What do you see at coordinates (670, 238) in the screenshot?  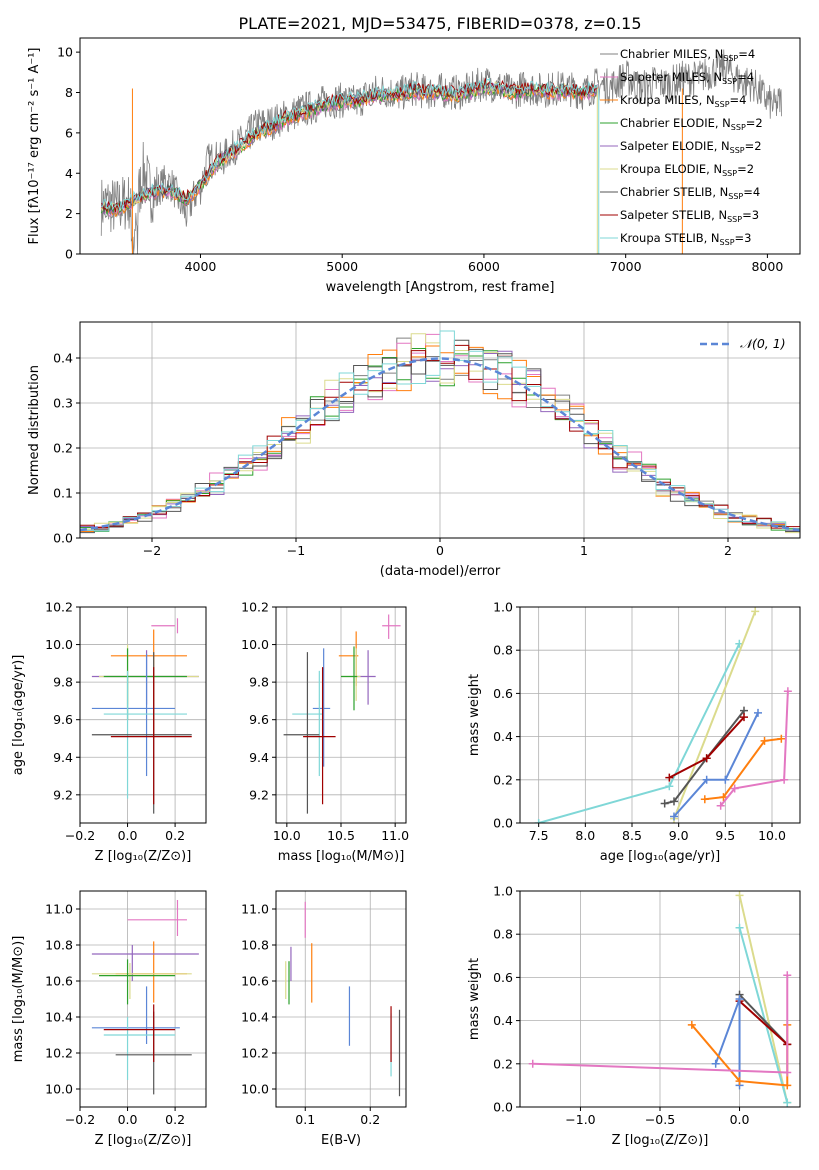 I see `legend-text: Kroupa STELIB, N` at bounding box center [670, 238].